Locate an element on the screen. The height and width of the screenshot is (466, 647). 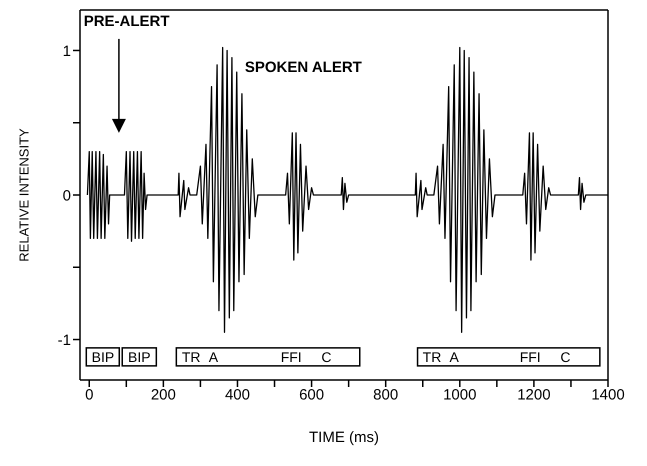
y-axis-title: RELATIVE INTENSITY is located at coordinates (24, 195).